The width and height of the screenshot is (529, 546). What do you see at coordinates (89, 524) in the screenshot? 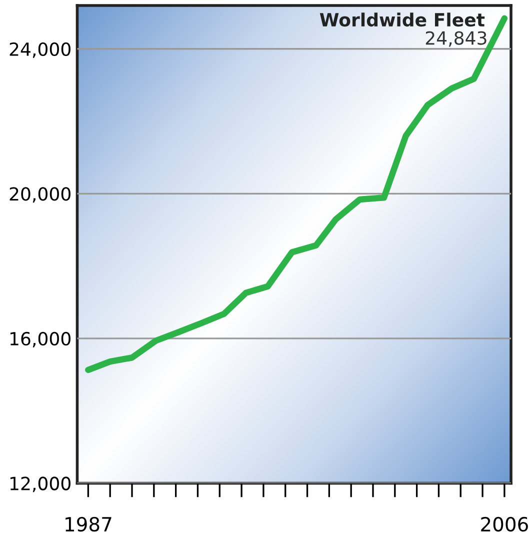
I see `x-tick-label: 1987` at bounding box center [89, 524].